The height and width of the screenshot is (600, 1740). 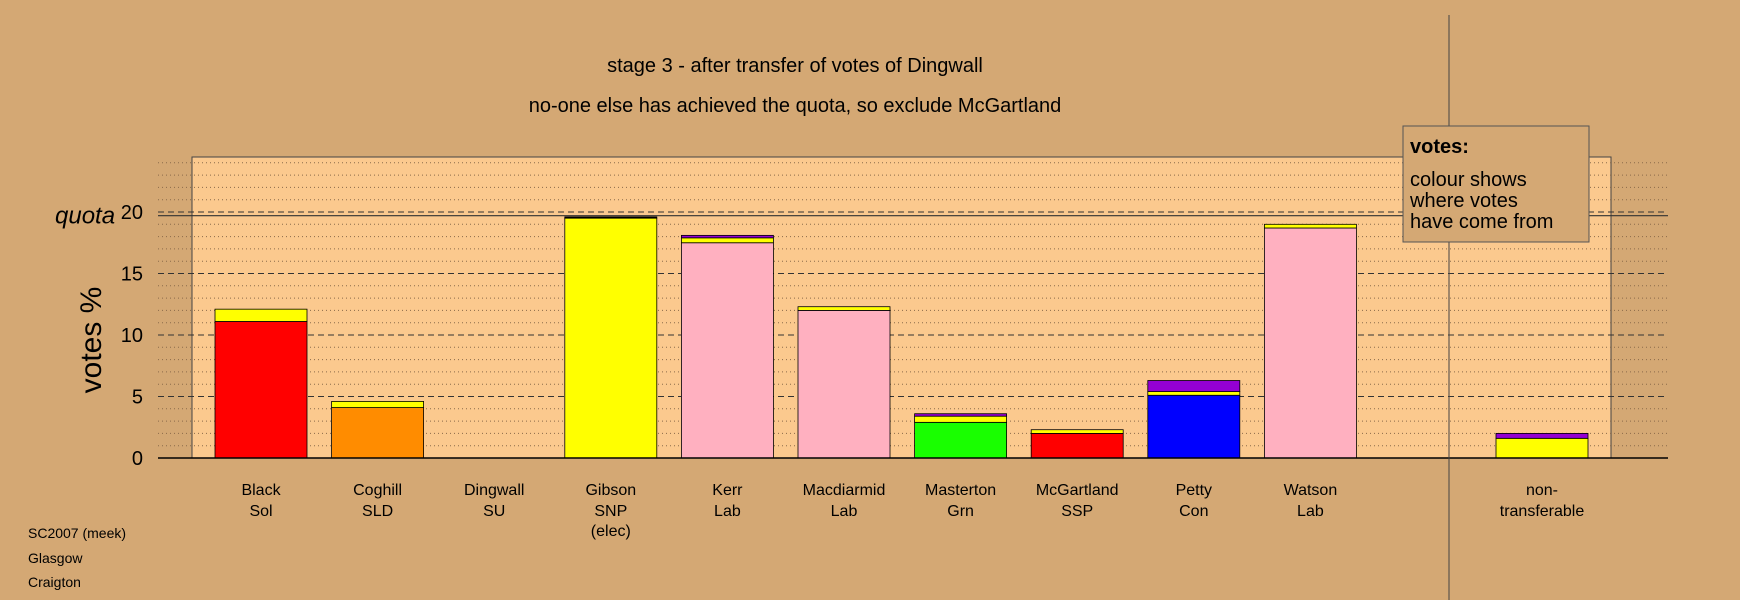 What do you see at coordinates (1439, 147) in the screenshot?
I see `legend-title: votes:` at bounding box center [1439, 147].